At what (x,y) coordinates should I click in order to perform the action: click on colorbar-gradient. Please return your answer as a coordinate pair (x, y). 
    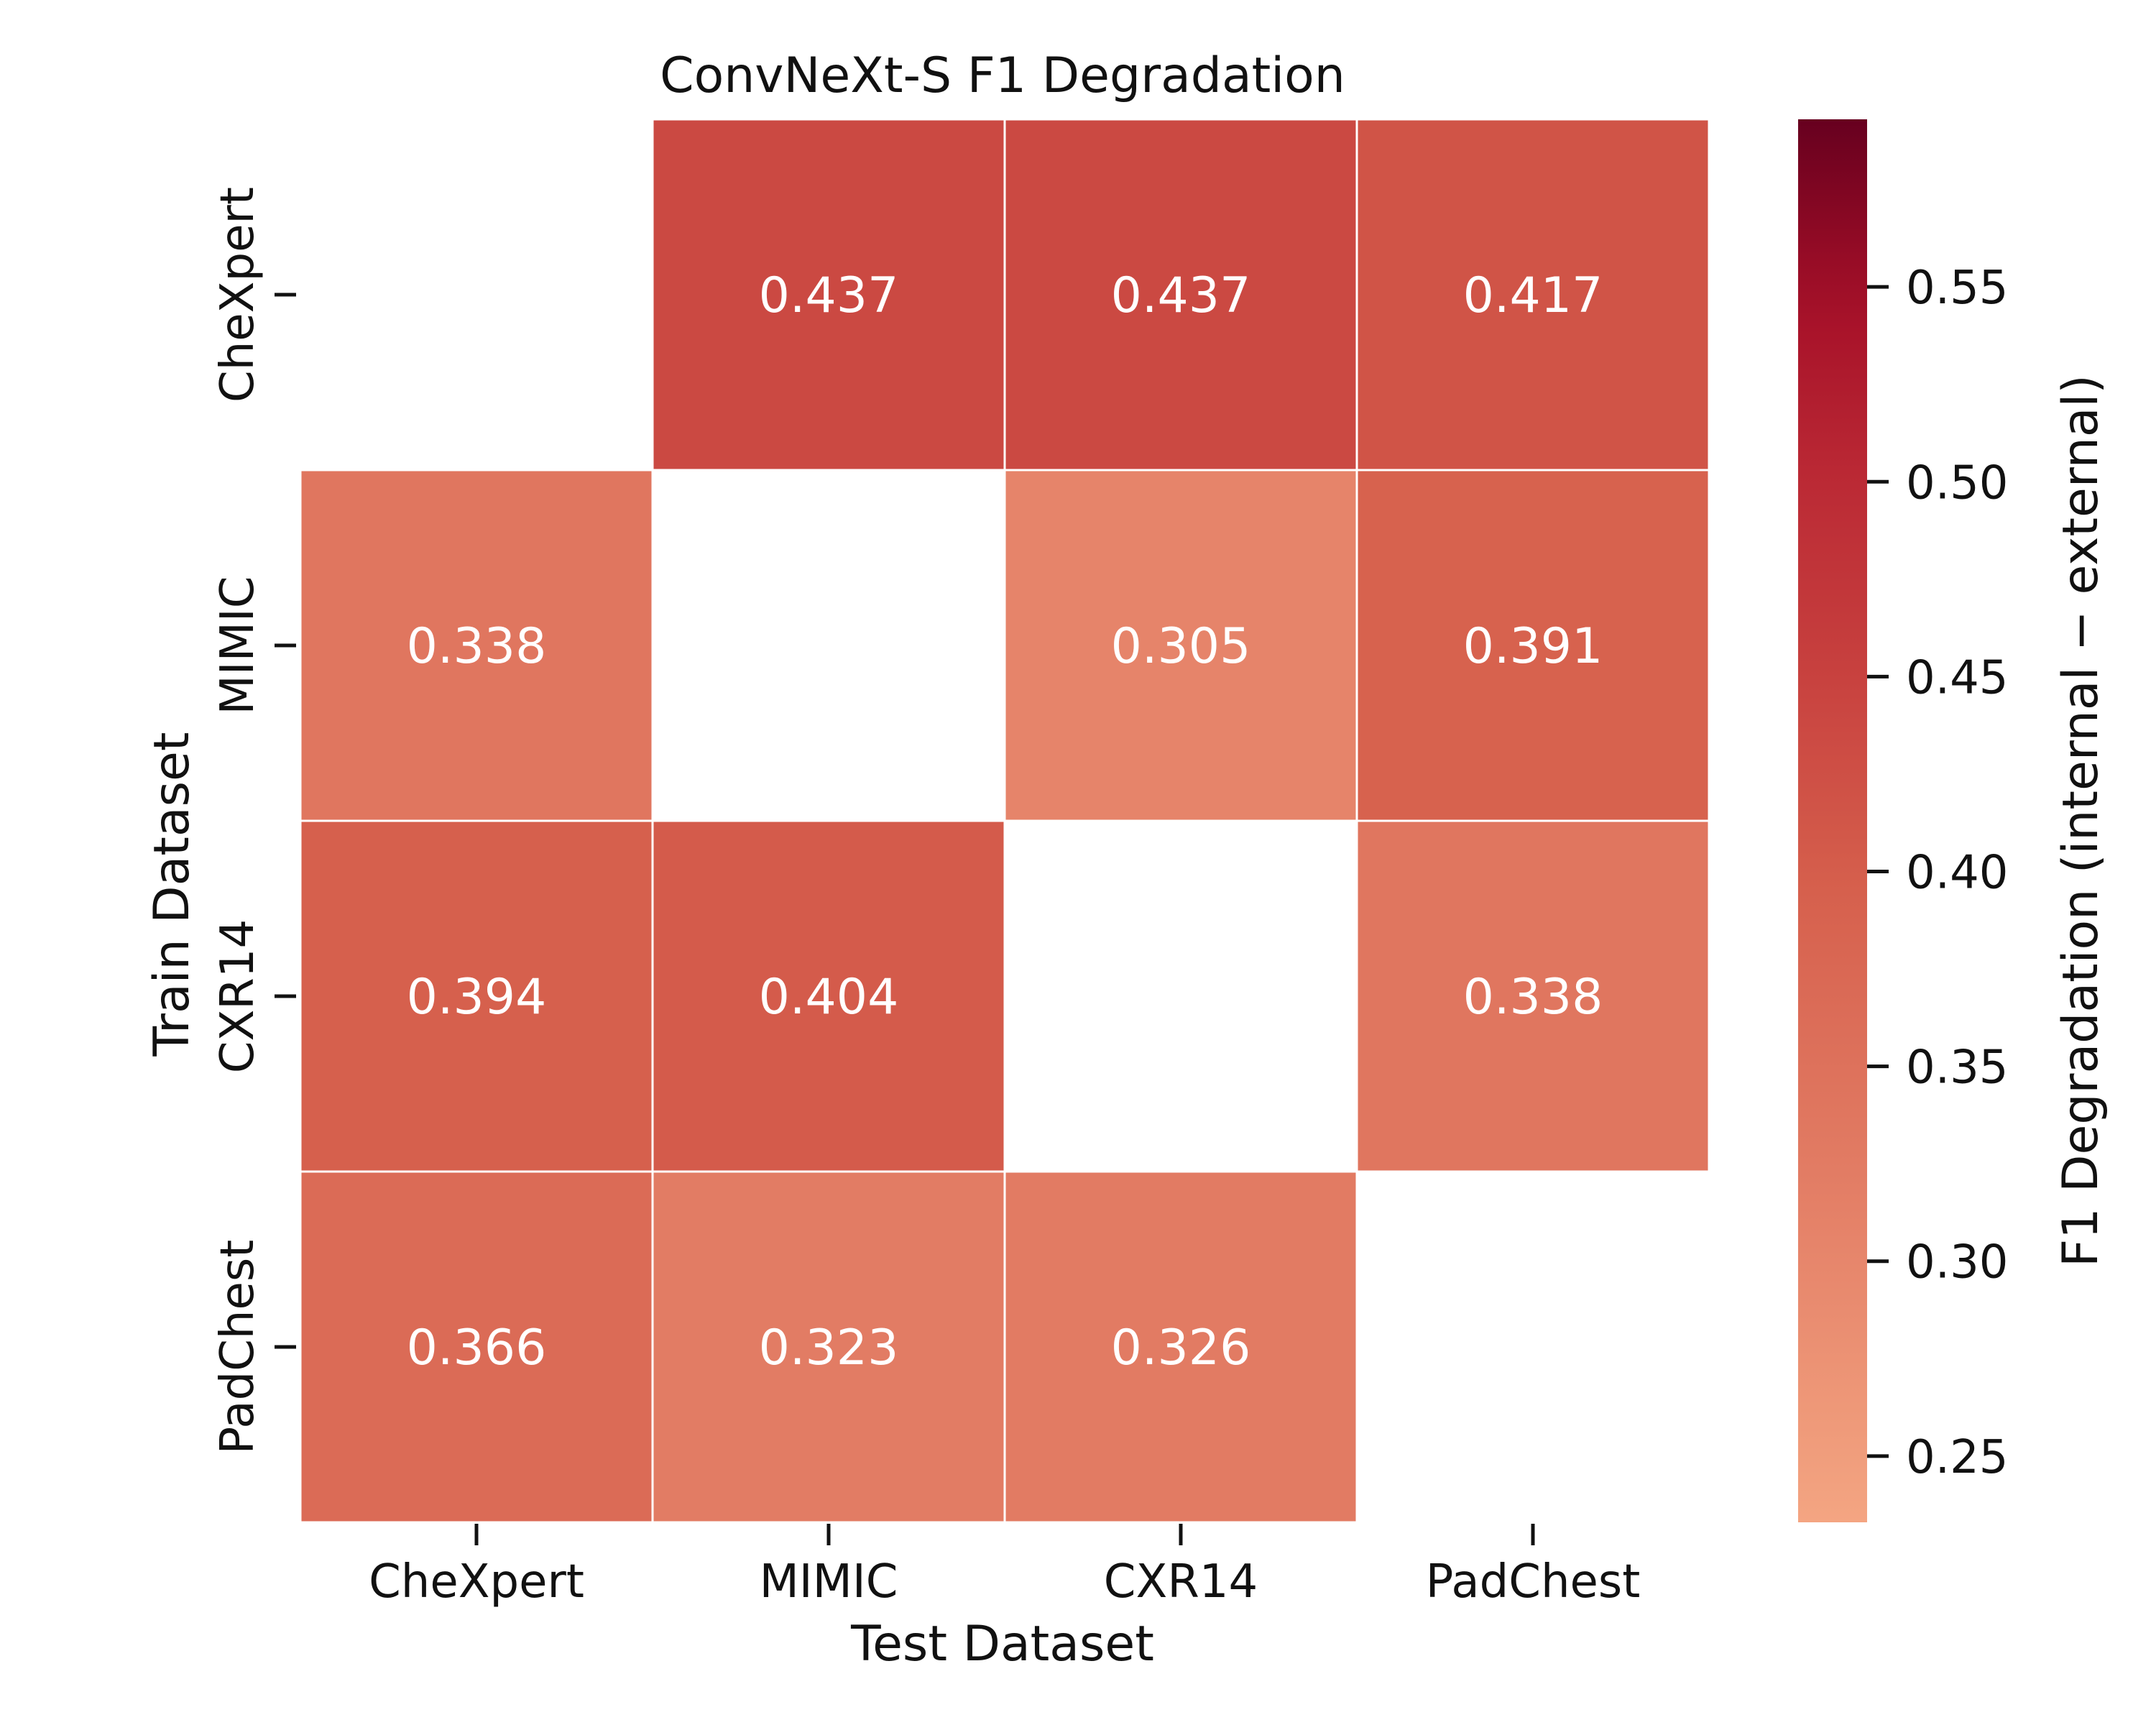
    Looking at the image, I should click on (1832, 820).